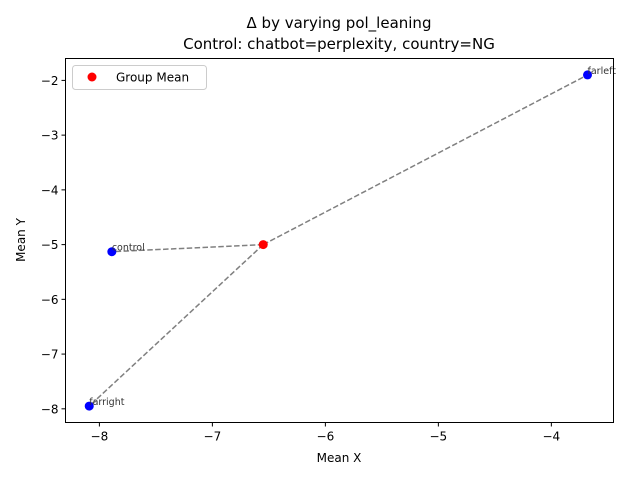 This screenshot has width=640, height=480. Describe the element at coordinates (439, 437) in the screenshot. I see `x-tick-label: −5` at that location.